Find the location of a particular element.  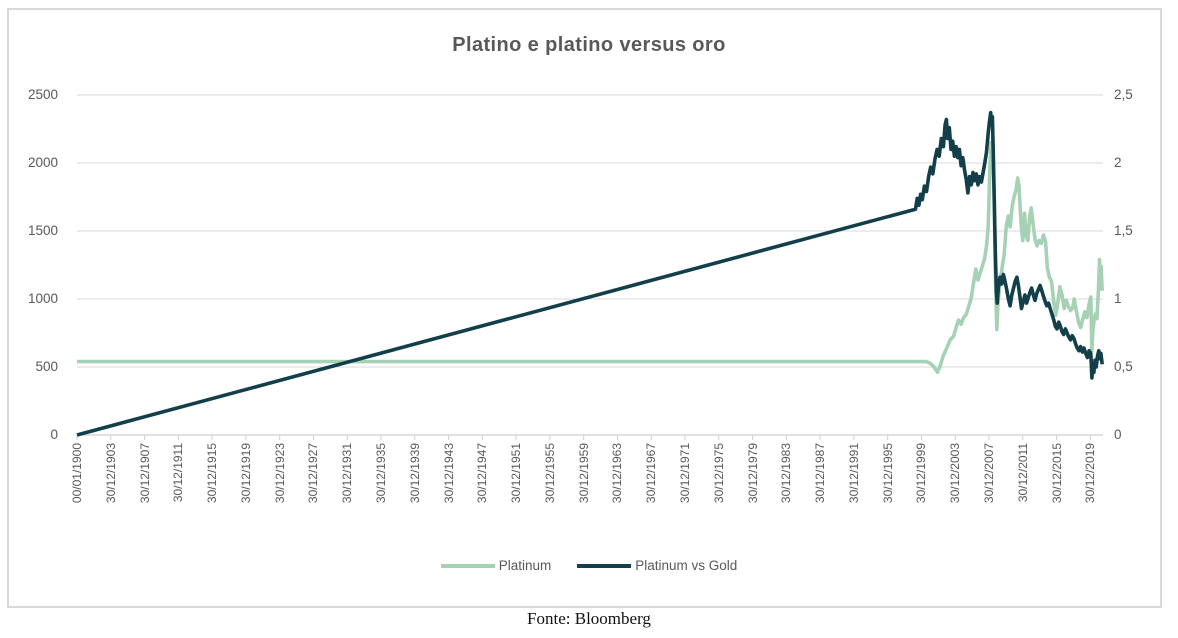

legend-item-platinum-vs-gold: Platinum vs Gold is located at coordinates (657, 565).